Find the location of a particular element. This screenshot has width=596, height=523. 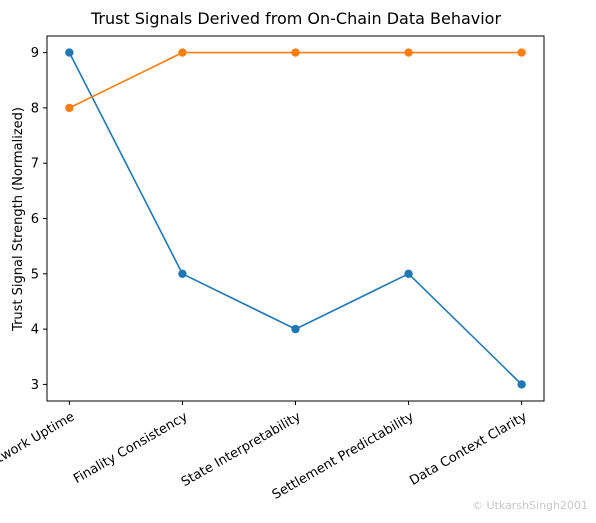

y-tick-label: 9 is located at coordinates (35, 53).